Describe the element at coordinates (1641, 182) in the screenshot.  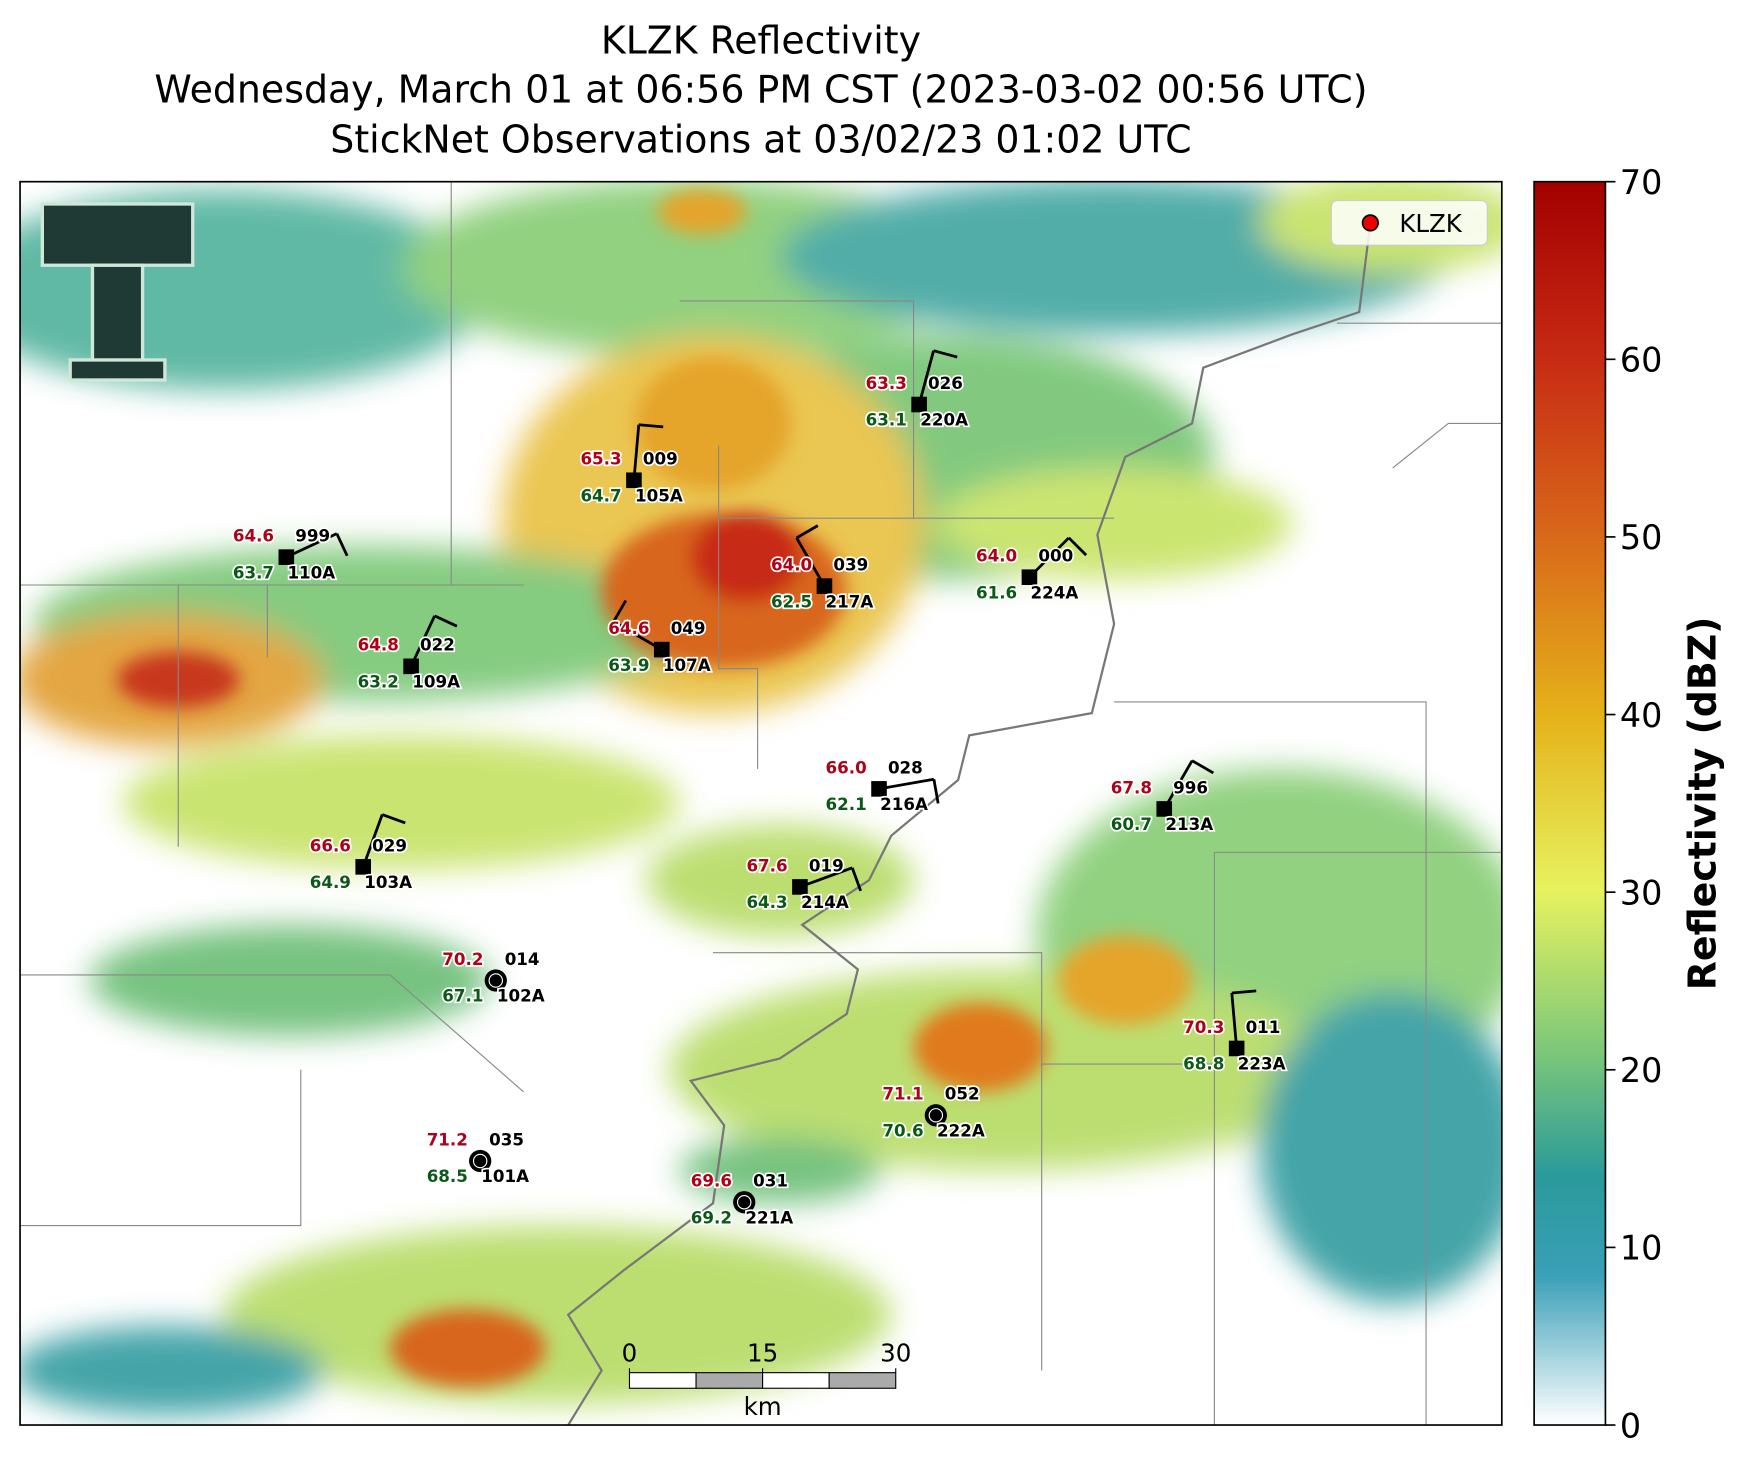
I see `colorbar-tick-label: 70` at that location.